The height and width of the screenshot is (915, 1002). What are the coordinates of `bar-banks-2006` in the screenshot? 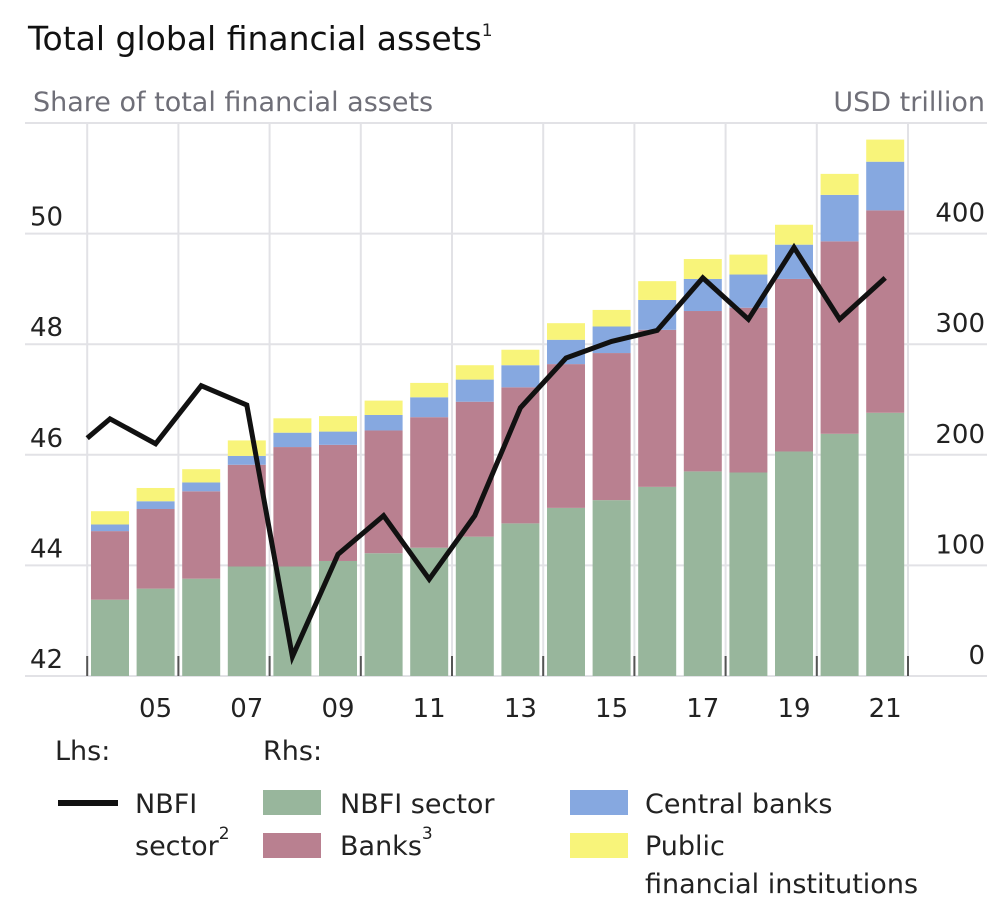 It's located at (201, 535).